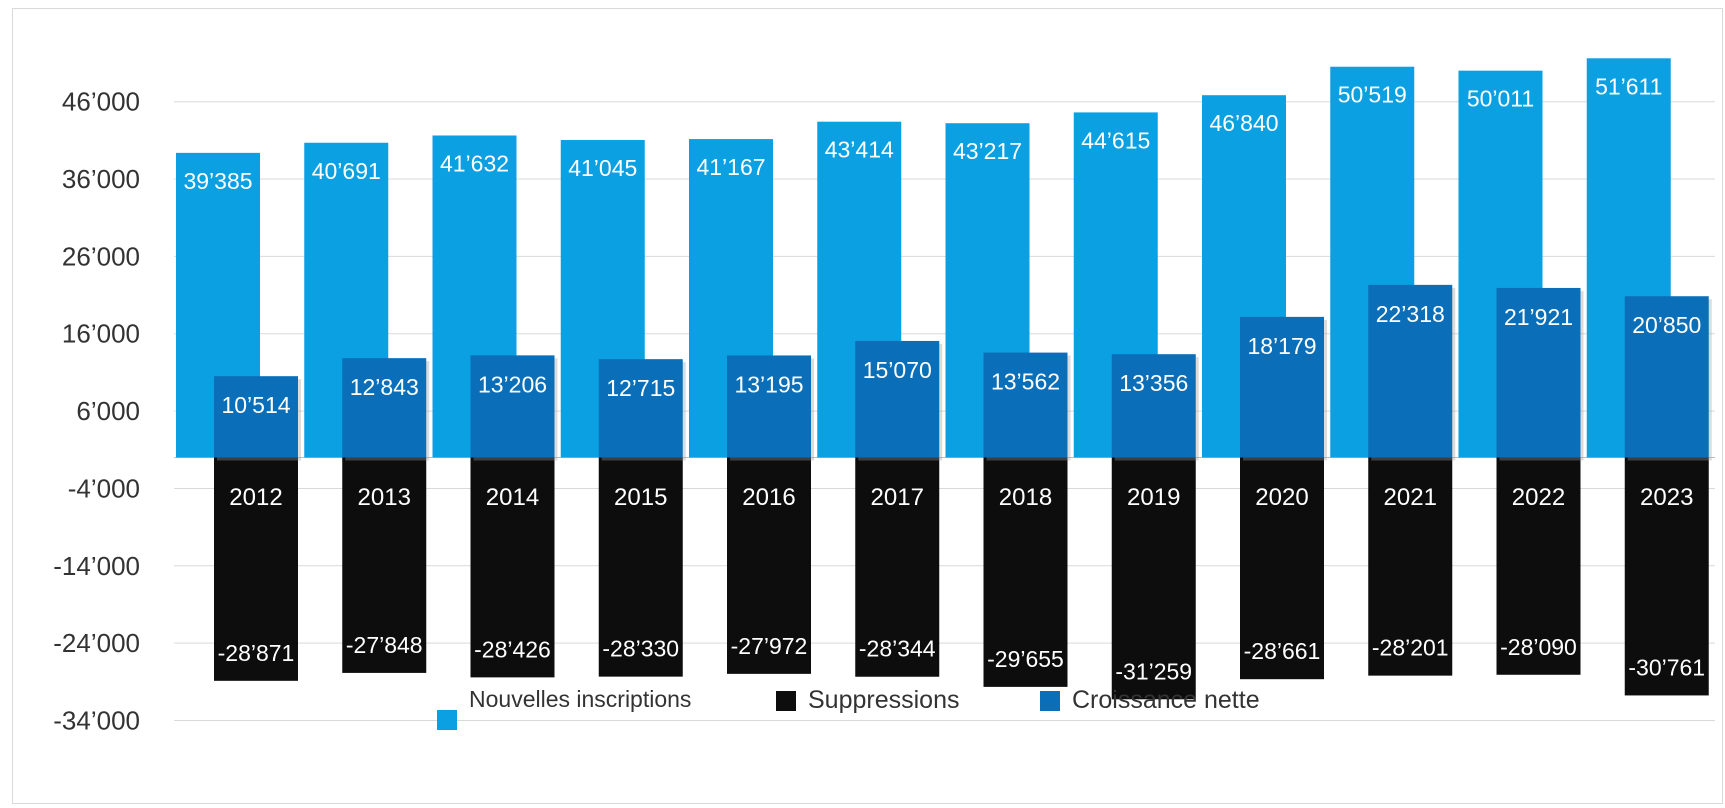 Image resolution: width=1725 pixels, height=808 pixels. I want to click on data-label-nouvelles-inscriptions: 50’519, so click(1372, 95).